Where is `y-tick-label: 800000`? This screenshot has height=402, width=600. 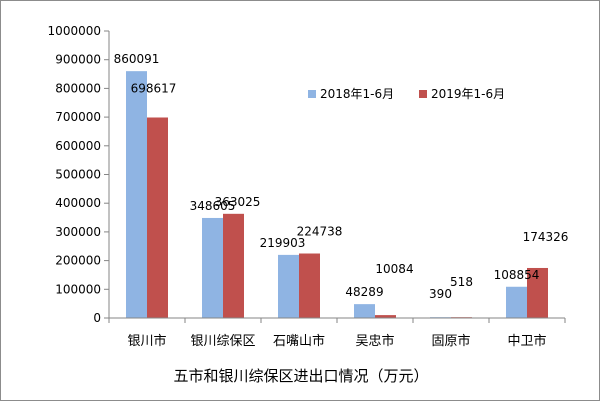
y-tick-label: 800000 is located at coordinates (78, 88).